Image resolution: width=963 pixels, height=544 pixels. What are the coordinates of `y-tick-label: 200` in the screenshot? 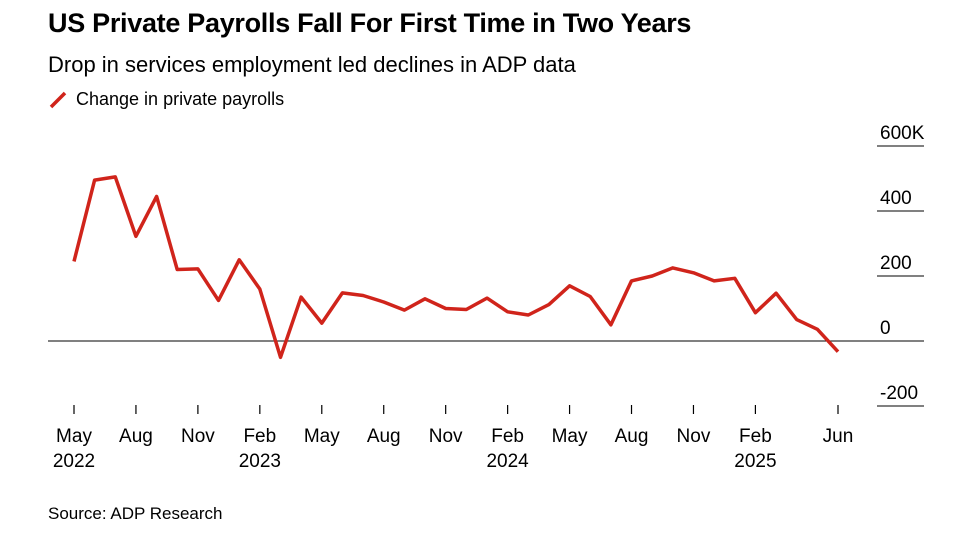 It's located at (896, 263).